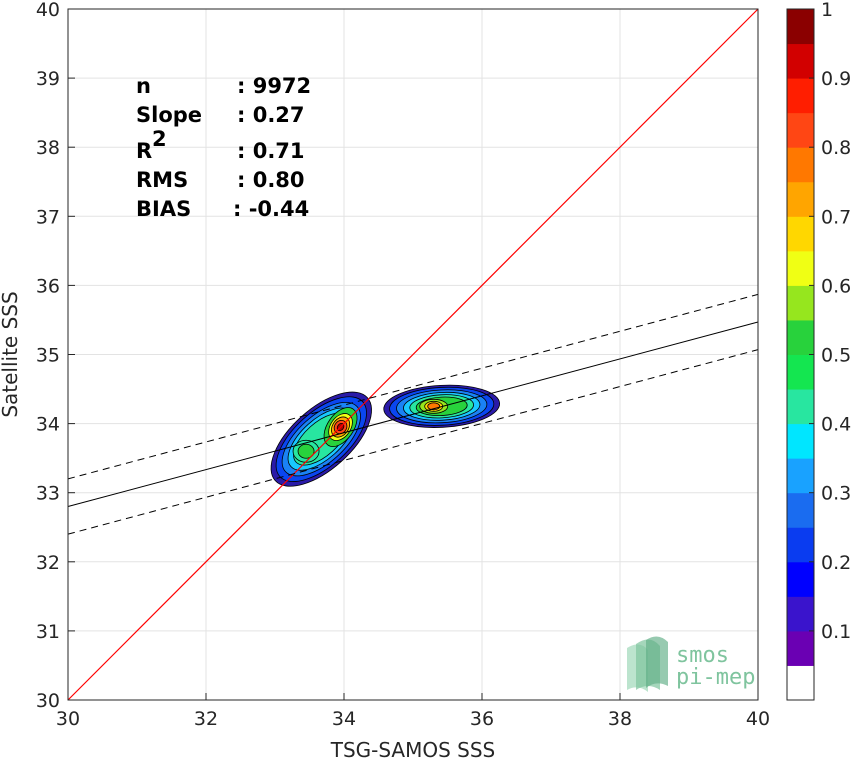  Describe the element at coordinates (48, 425) in the screenshot. I see `y-tick-label: 34` at that location.